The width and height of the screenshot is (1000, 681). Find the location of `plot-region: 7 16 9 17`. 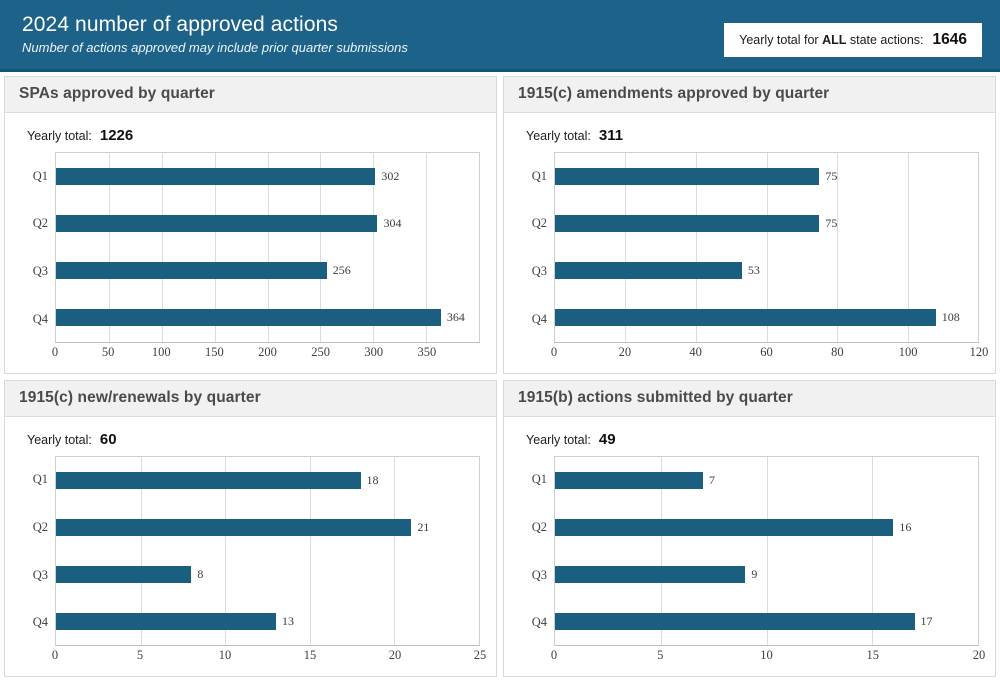

plot-region: 7 16 9 17 is located at coordinates (766, 550).